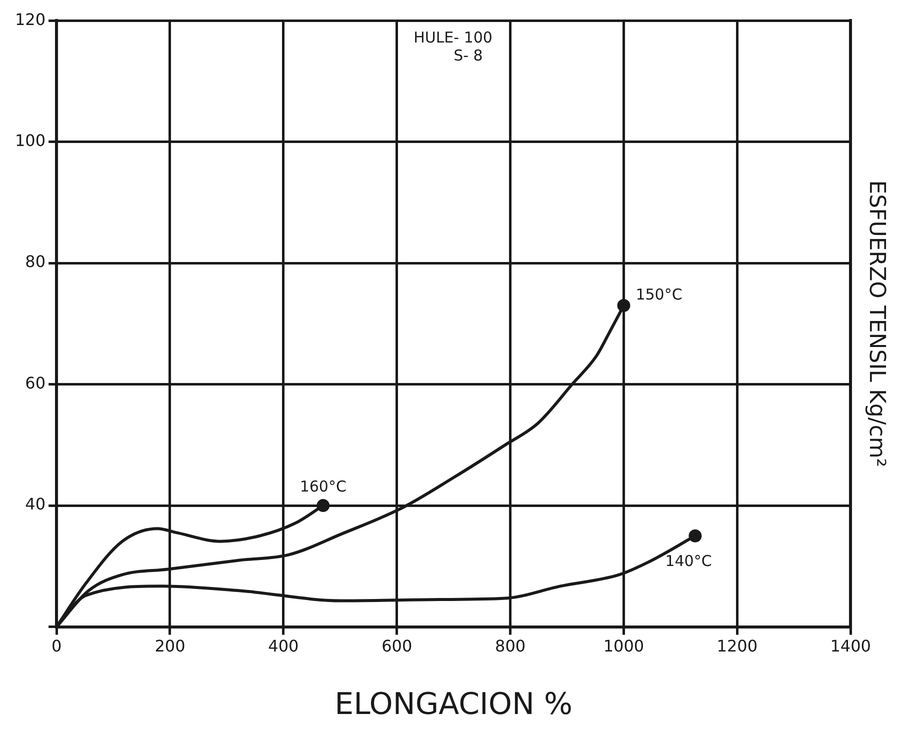 Image resolution: width=915 pixels, height=743 pixels. I want to click on series-label: 150°C, so click(659, 295).